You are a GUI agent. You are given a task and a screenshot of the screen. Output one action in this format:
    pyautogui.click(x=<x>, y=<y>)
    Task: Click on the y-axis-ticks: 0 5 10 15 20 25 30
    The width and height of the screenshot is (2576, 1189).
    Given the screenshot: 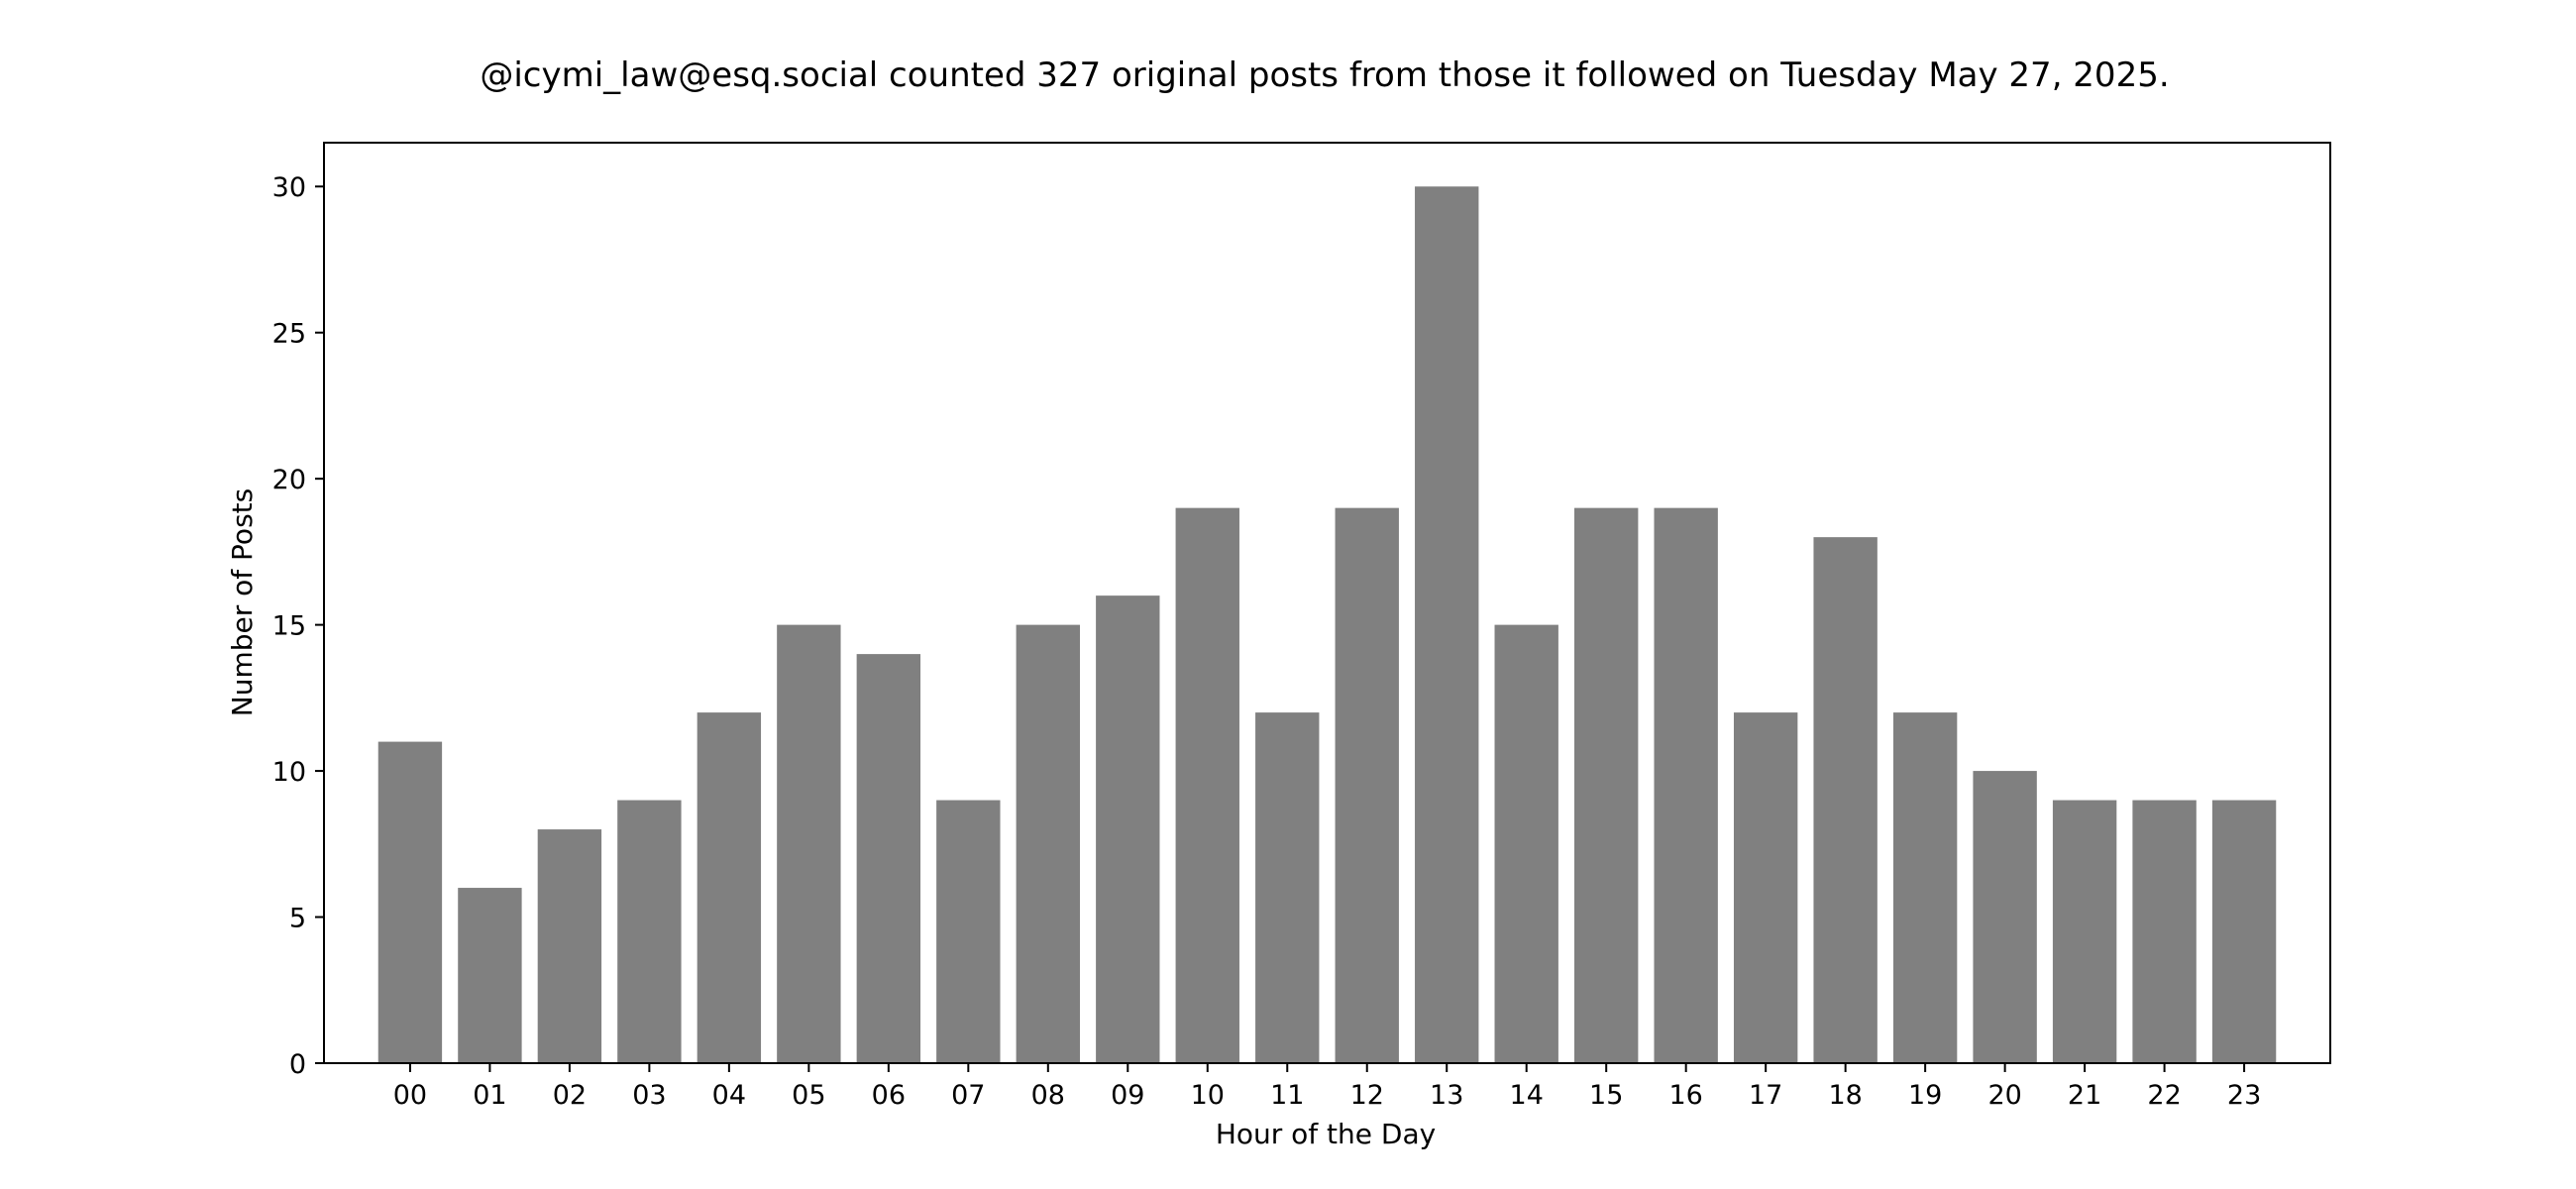 What is the action you would take?
    pyautogui.click(x=298, y=626)
    